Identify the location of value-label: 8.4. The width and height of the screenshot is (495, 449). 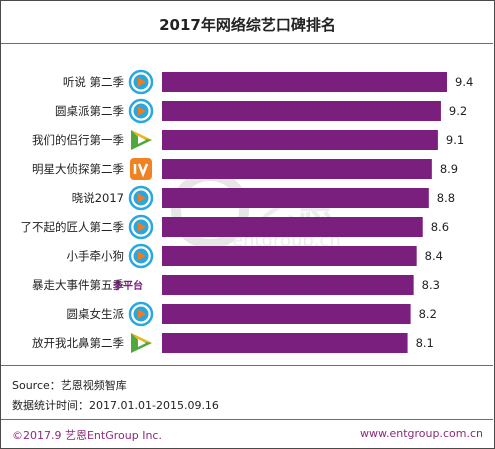
(434, 256).